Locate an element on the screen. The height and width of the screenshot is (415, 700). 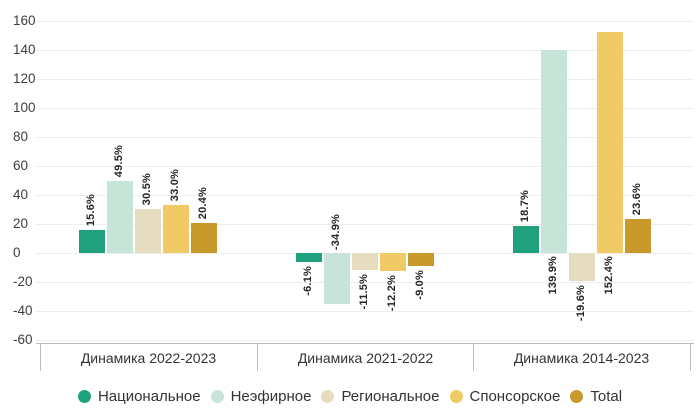
legend-label: Спонсорское is located at coordinates (515, 396).